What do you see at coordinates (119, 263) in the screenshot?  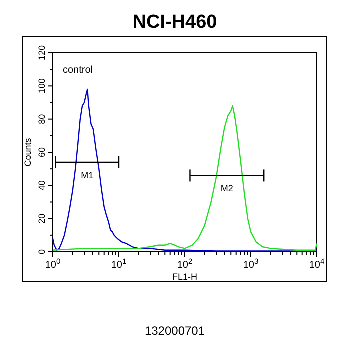 I see `x-tick-label: 10$^{1}$` at bounding box center [119, 263].